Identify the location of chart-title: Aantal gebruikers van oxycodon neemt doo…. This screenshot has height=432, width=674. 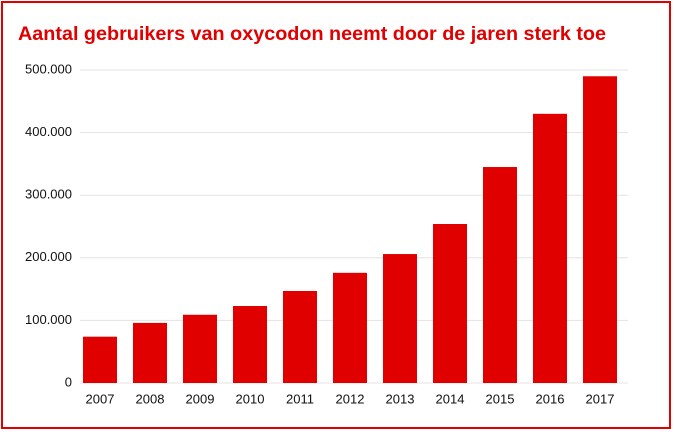
(312, 34).